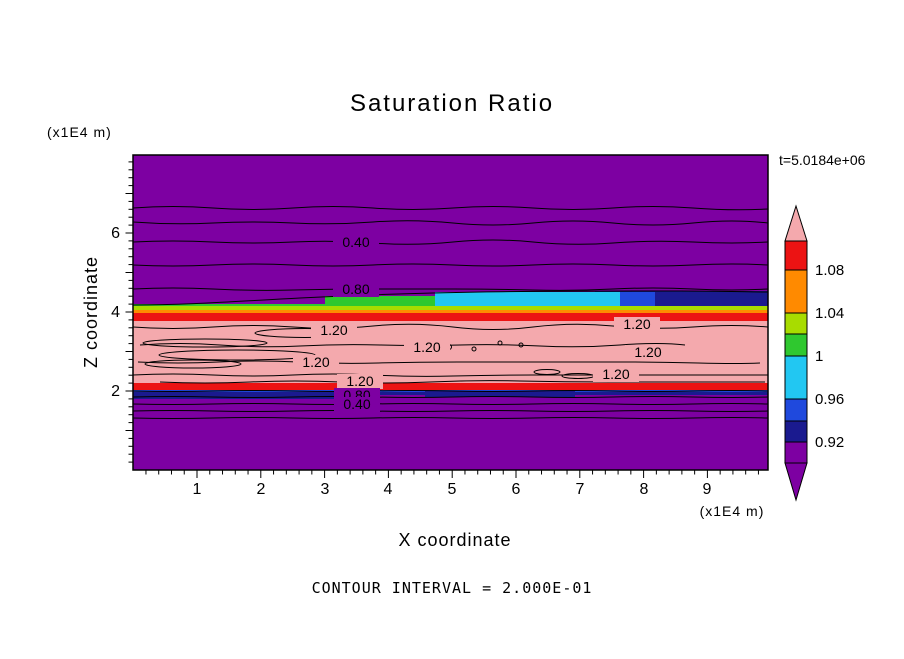 This screenshot has width=904, height=659. I want to click on contour-value-labels: 0.40 0.80 1.20 1.20 1.20 1.20, so click(482, 323).